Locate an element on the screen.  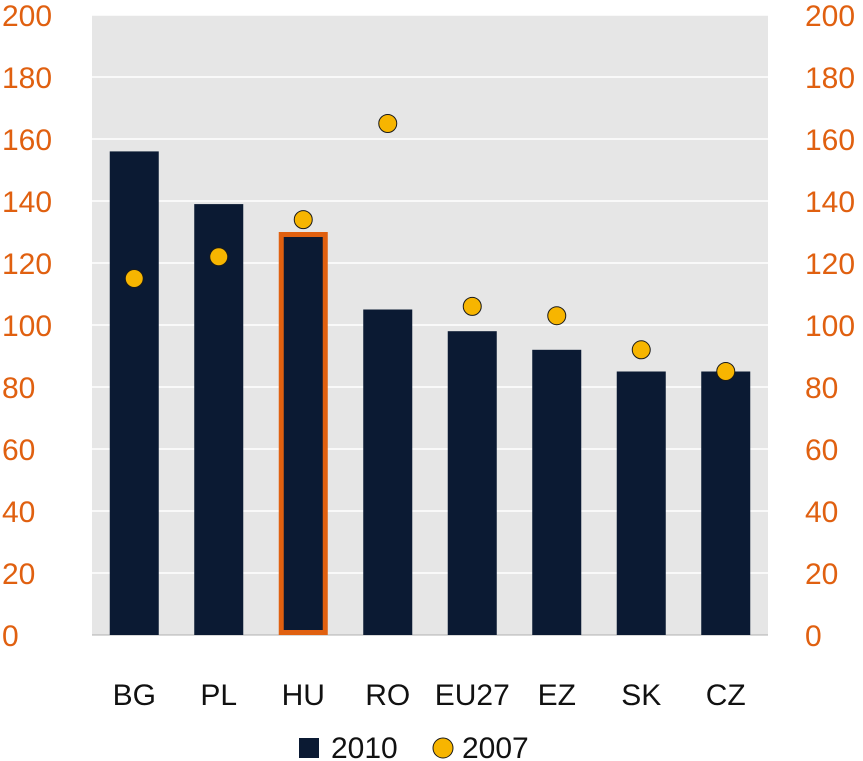
legend: 2010 2007 is located at coordinates (414, 746).